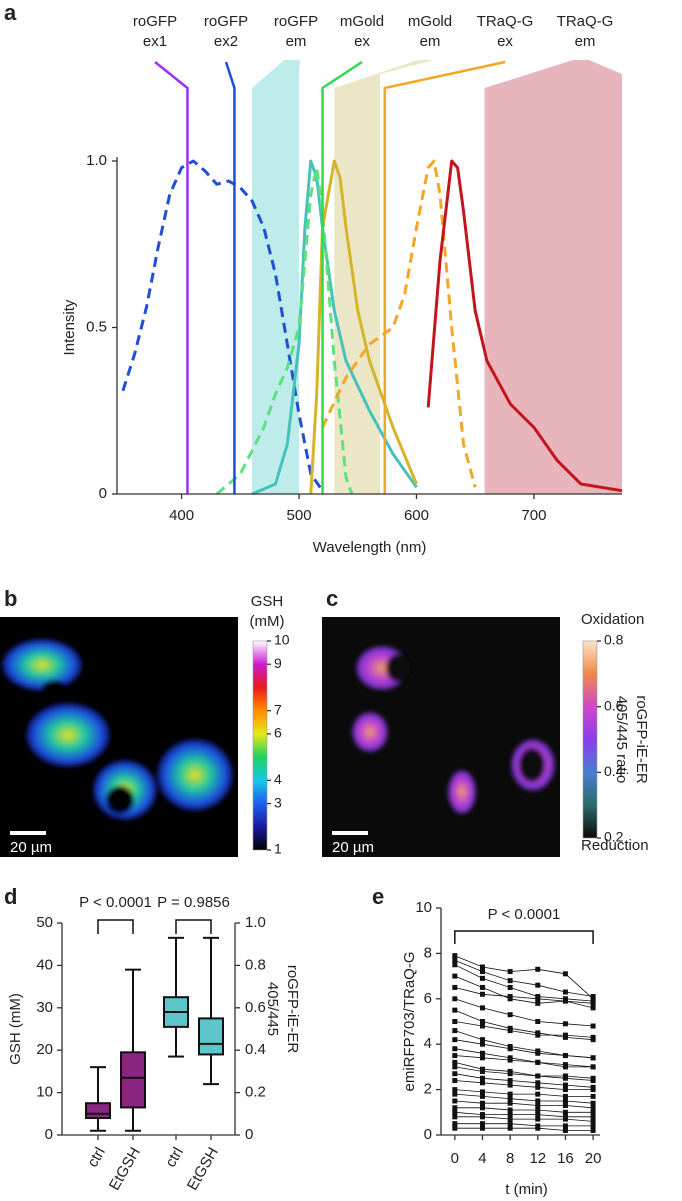 The image size is (682, 1201). Describe the element at coordinates (278, 709) in the screenshot. I see `colorbar-tick-label: 7` at that location.